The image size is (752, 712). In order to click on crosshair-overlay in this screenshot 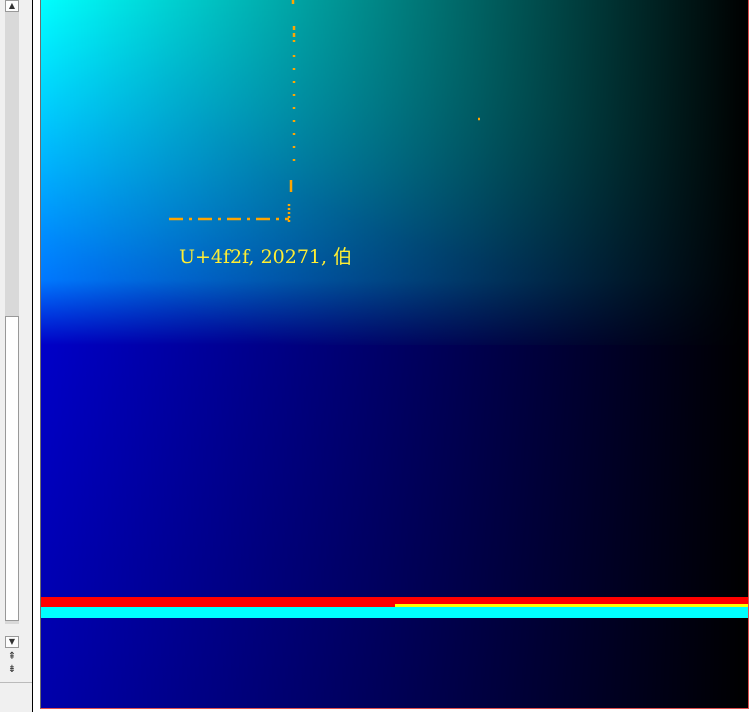, I will do `click(324, 111)`.